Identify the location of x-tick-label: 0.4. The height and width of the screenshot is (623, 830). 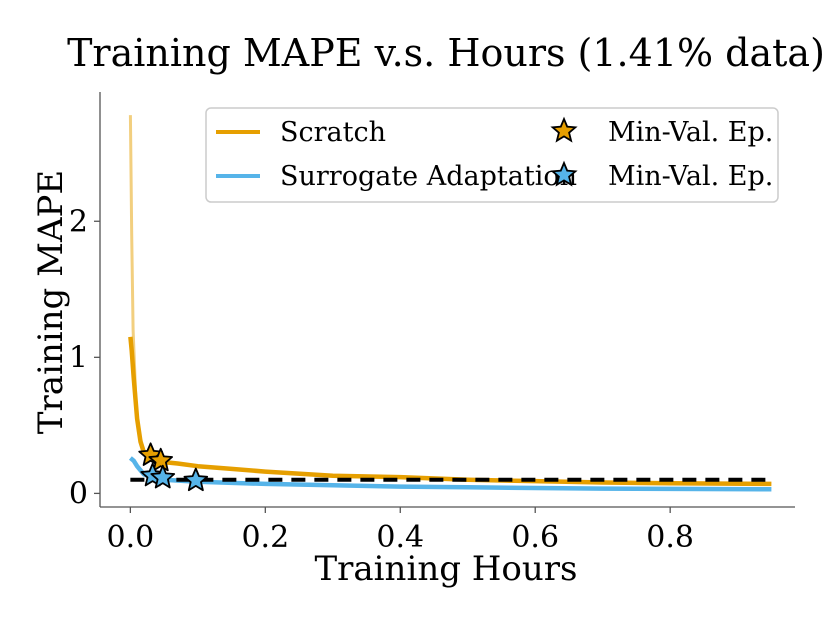
(400, 537).